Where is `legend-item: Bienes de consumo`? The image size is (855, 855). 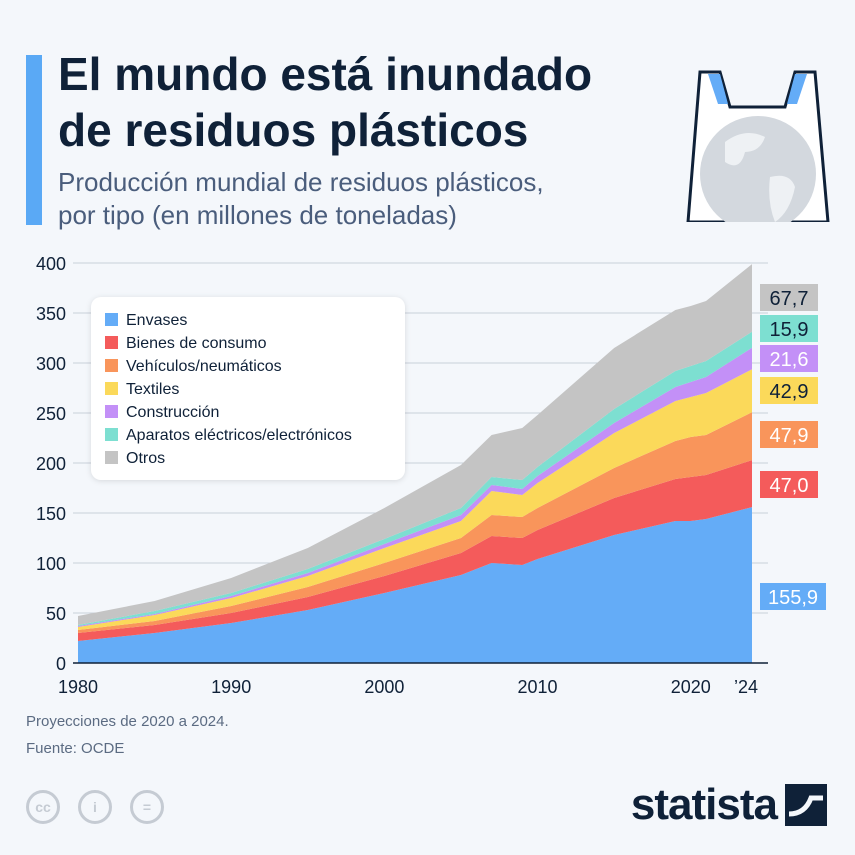
legend-item: Bienes de consumo is located at coordinates (196, 343).